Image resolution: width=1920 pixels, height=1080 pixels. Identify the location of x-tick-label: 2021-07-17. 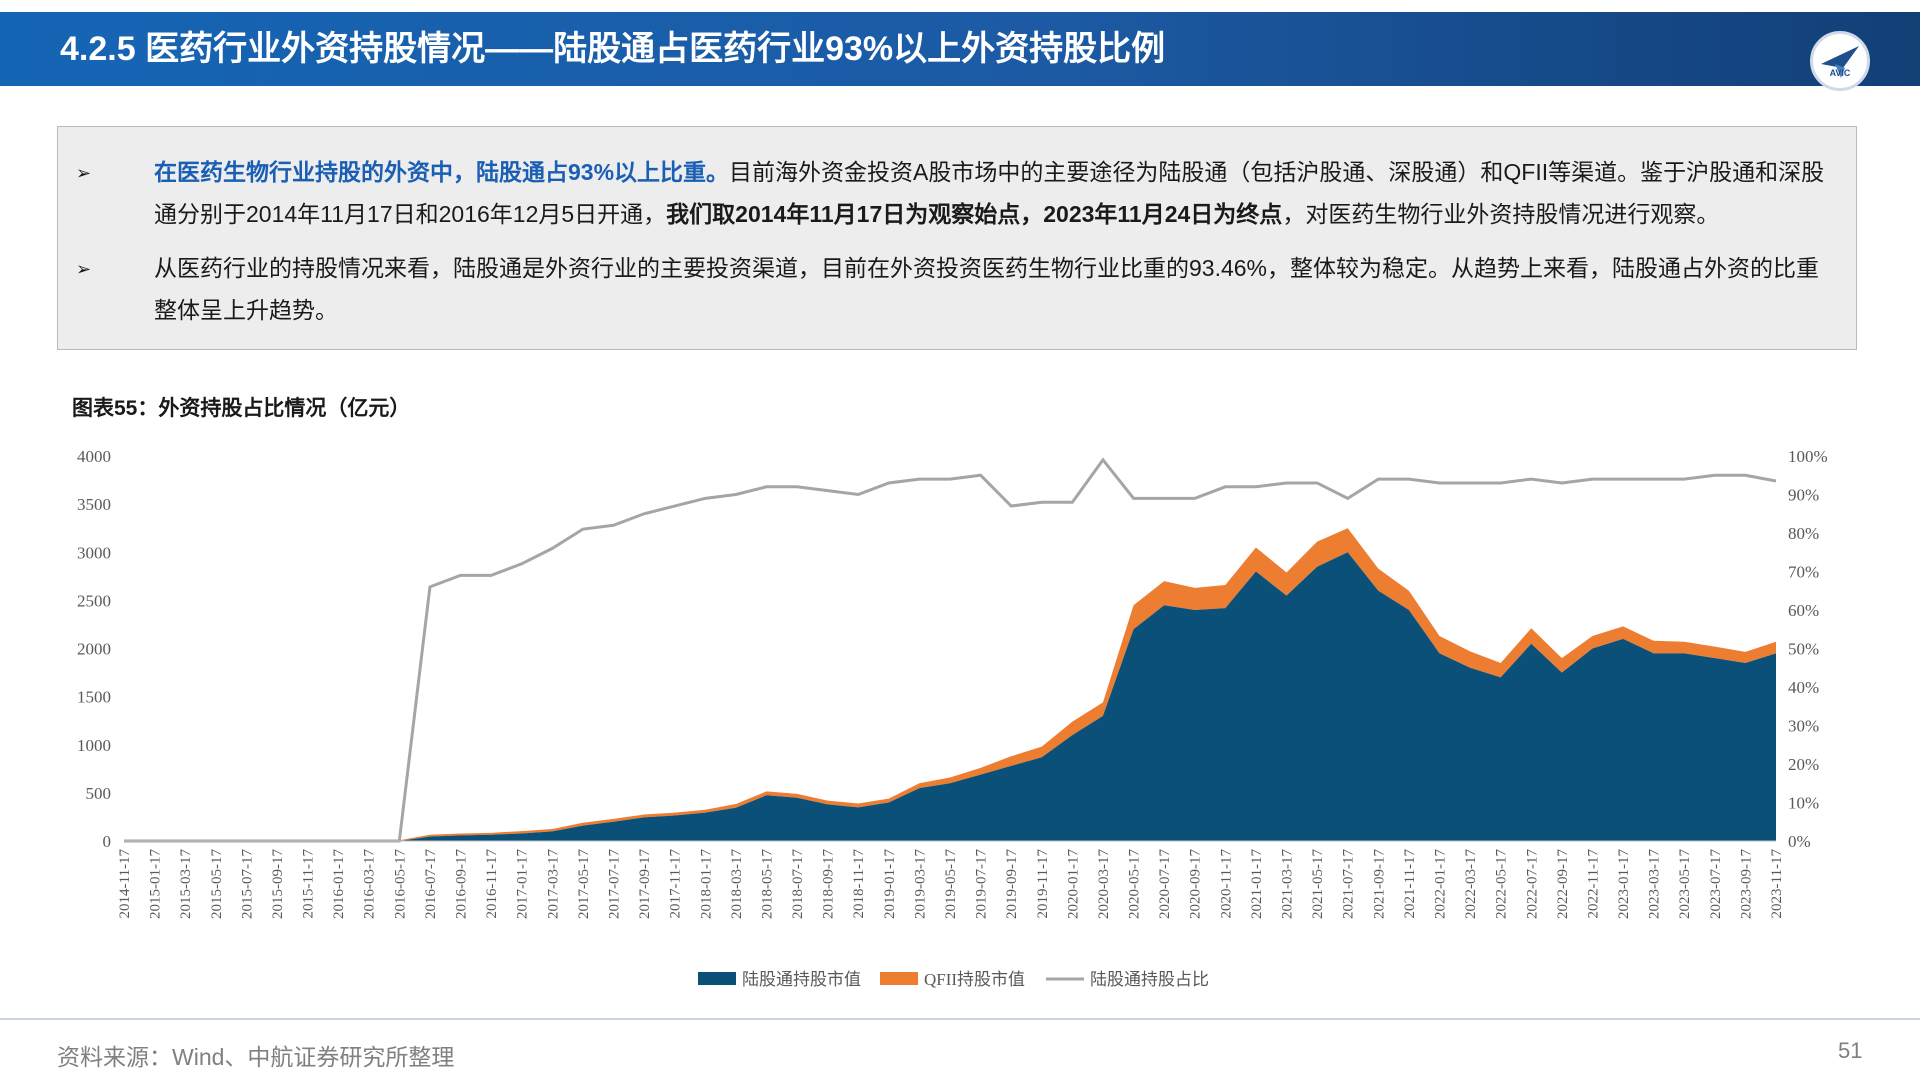
(1349, 884).